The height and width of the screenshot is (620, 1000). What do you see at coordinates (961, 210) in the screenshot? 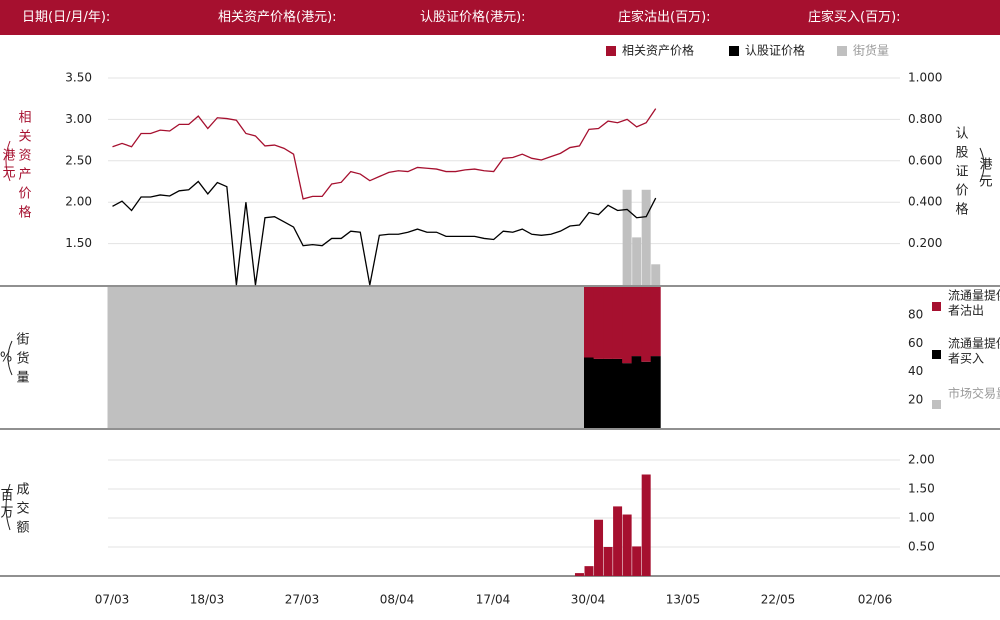
I see `right-axis-title-char: 格` at bounding box center [961, 210].